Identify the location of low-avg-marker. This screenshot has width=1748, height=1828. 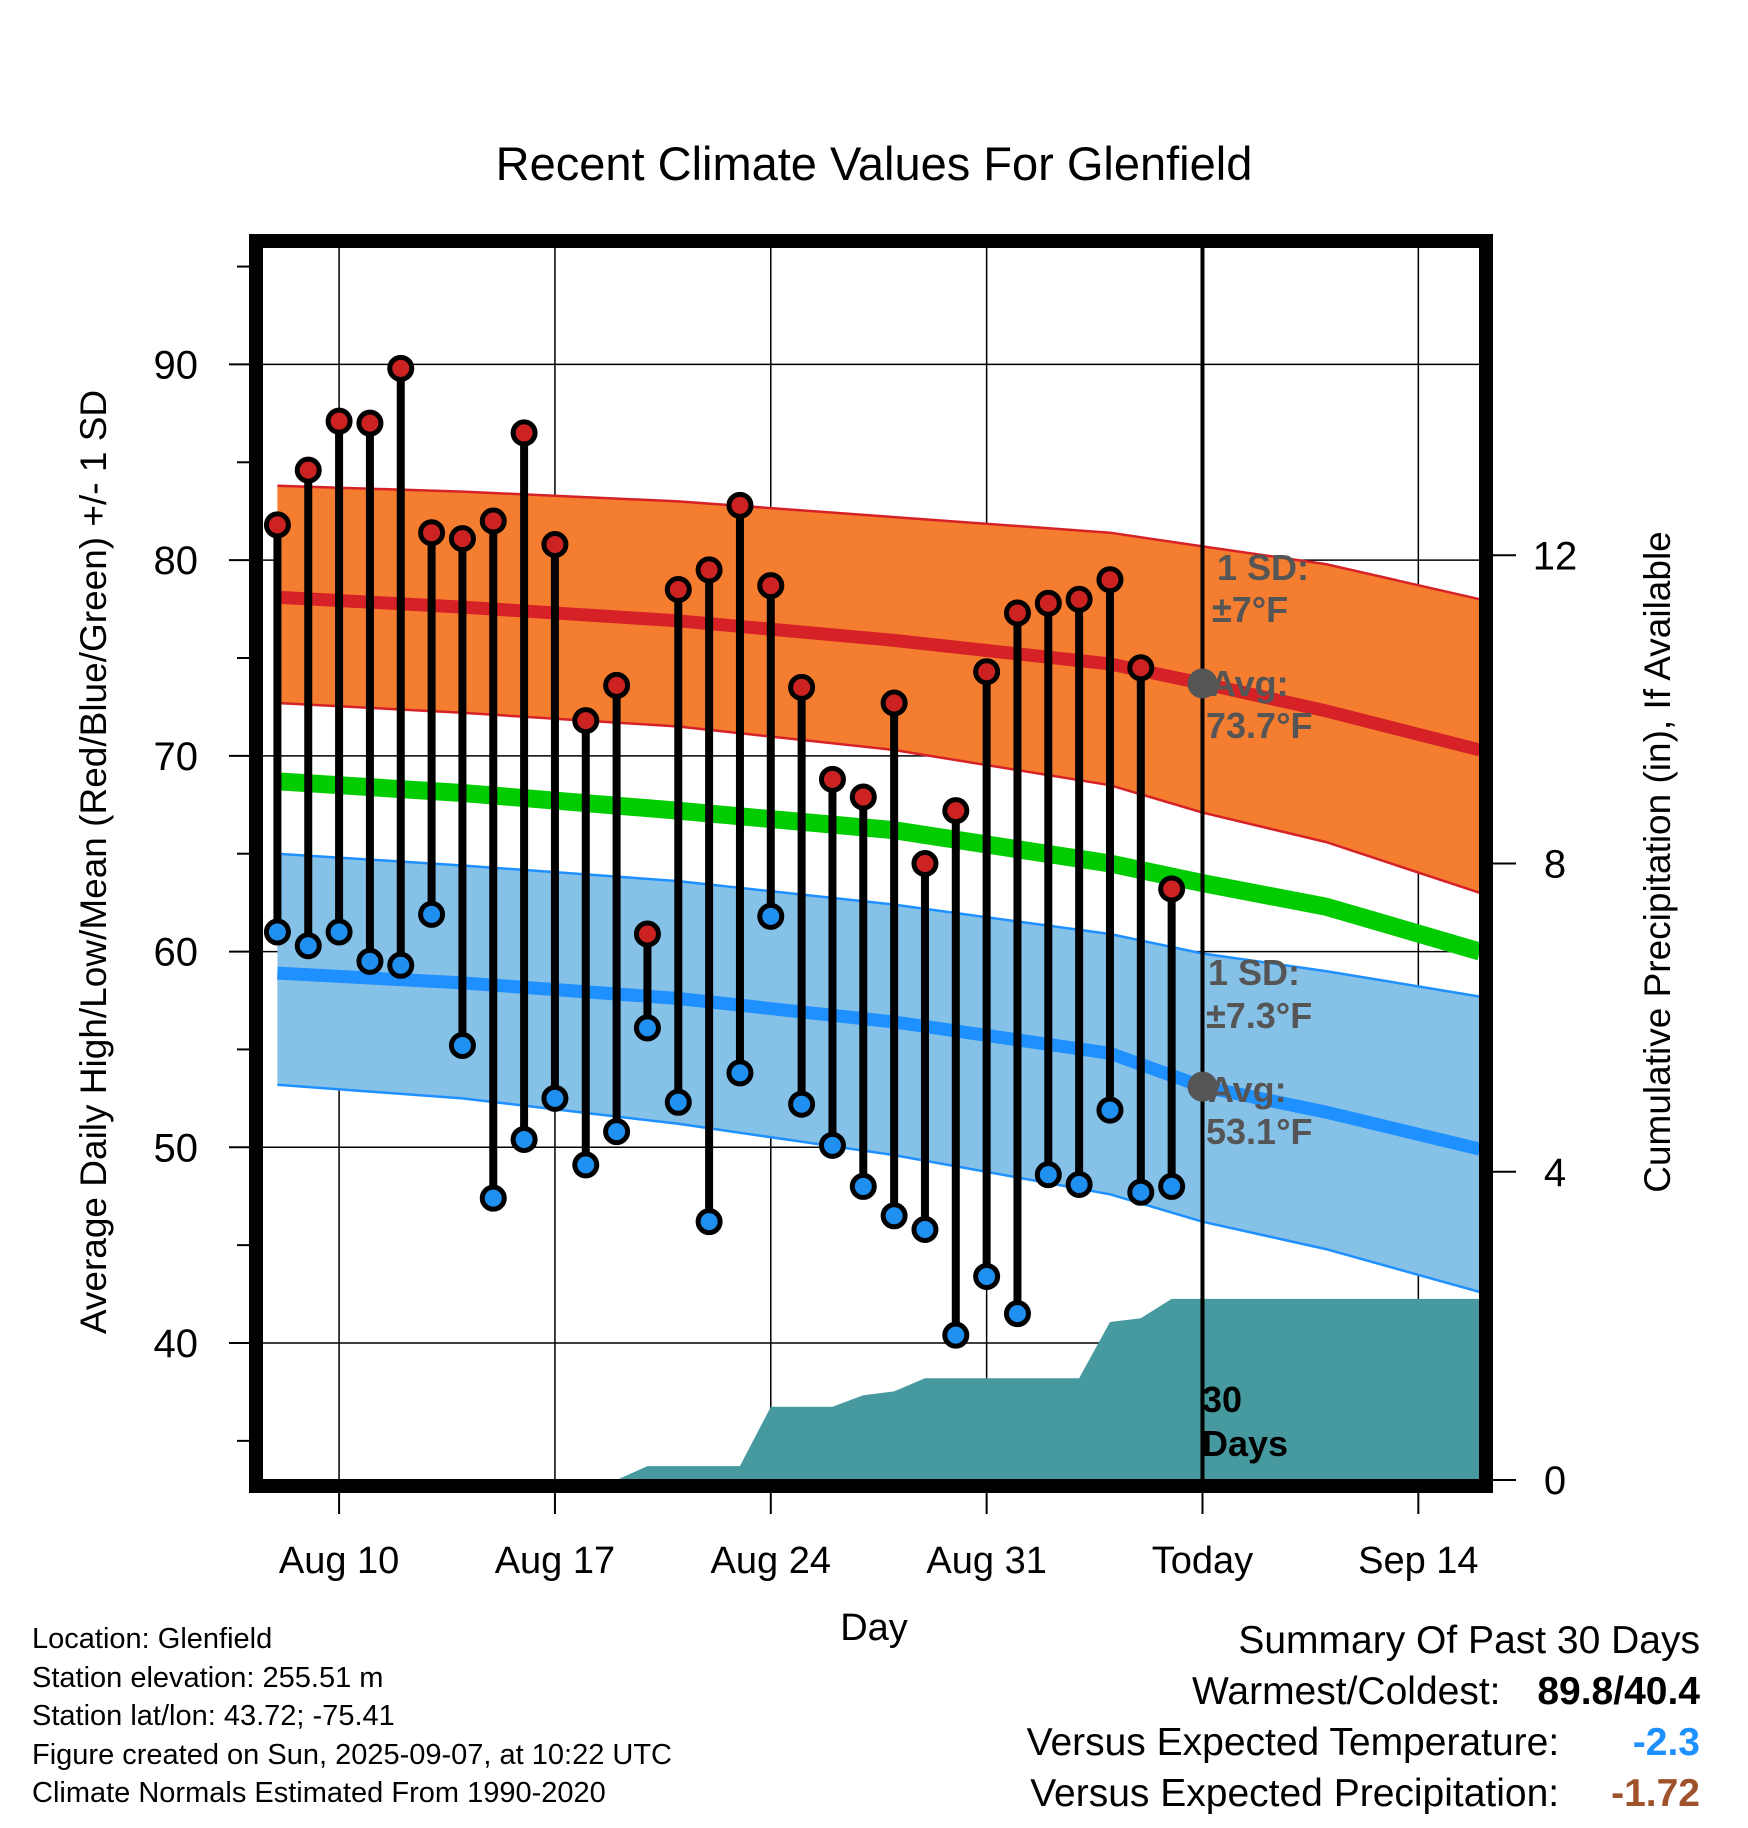
(1202, 1086).